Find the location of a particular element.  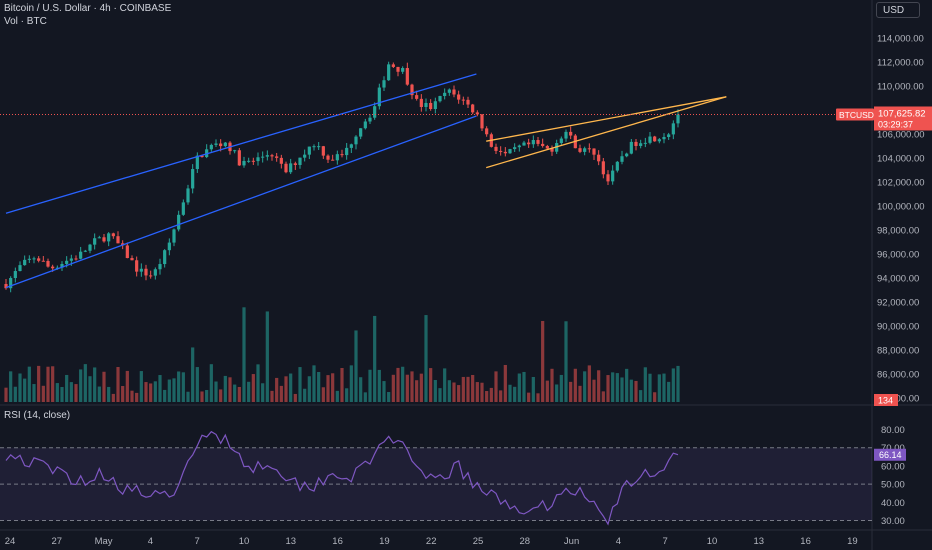

currency-button: USD is located at coordinates (898, 10).